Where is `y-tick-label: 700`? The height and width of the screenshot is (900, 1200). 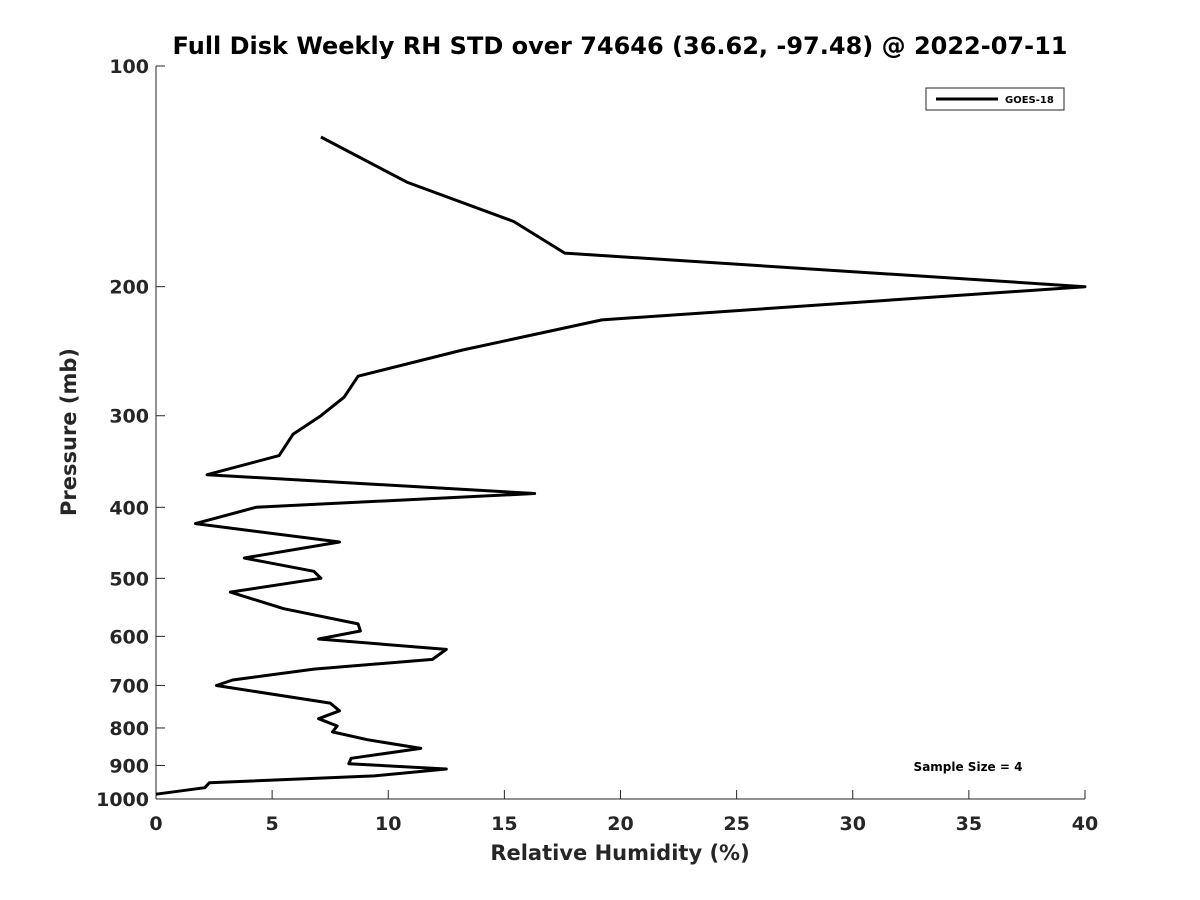
y-tick-label: 700 is located at coordinates (129, 686).